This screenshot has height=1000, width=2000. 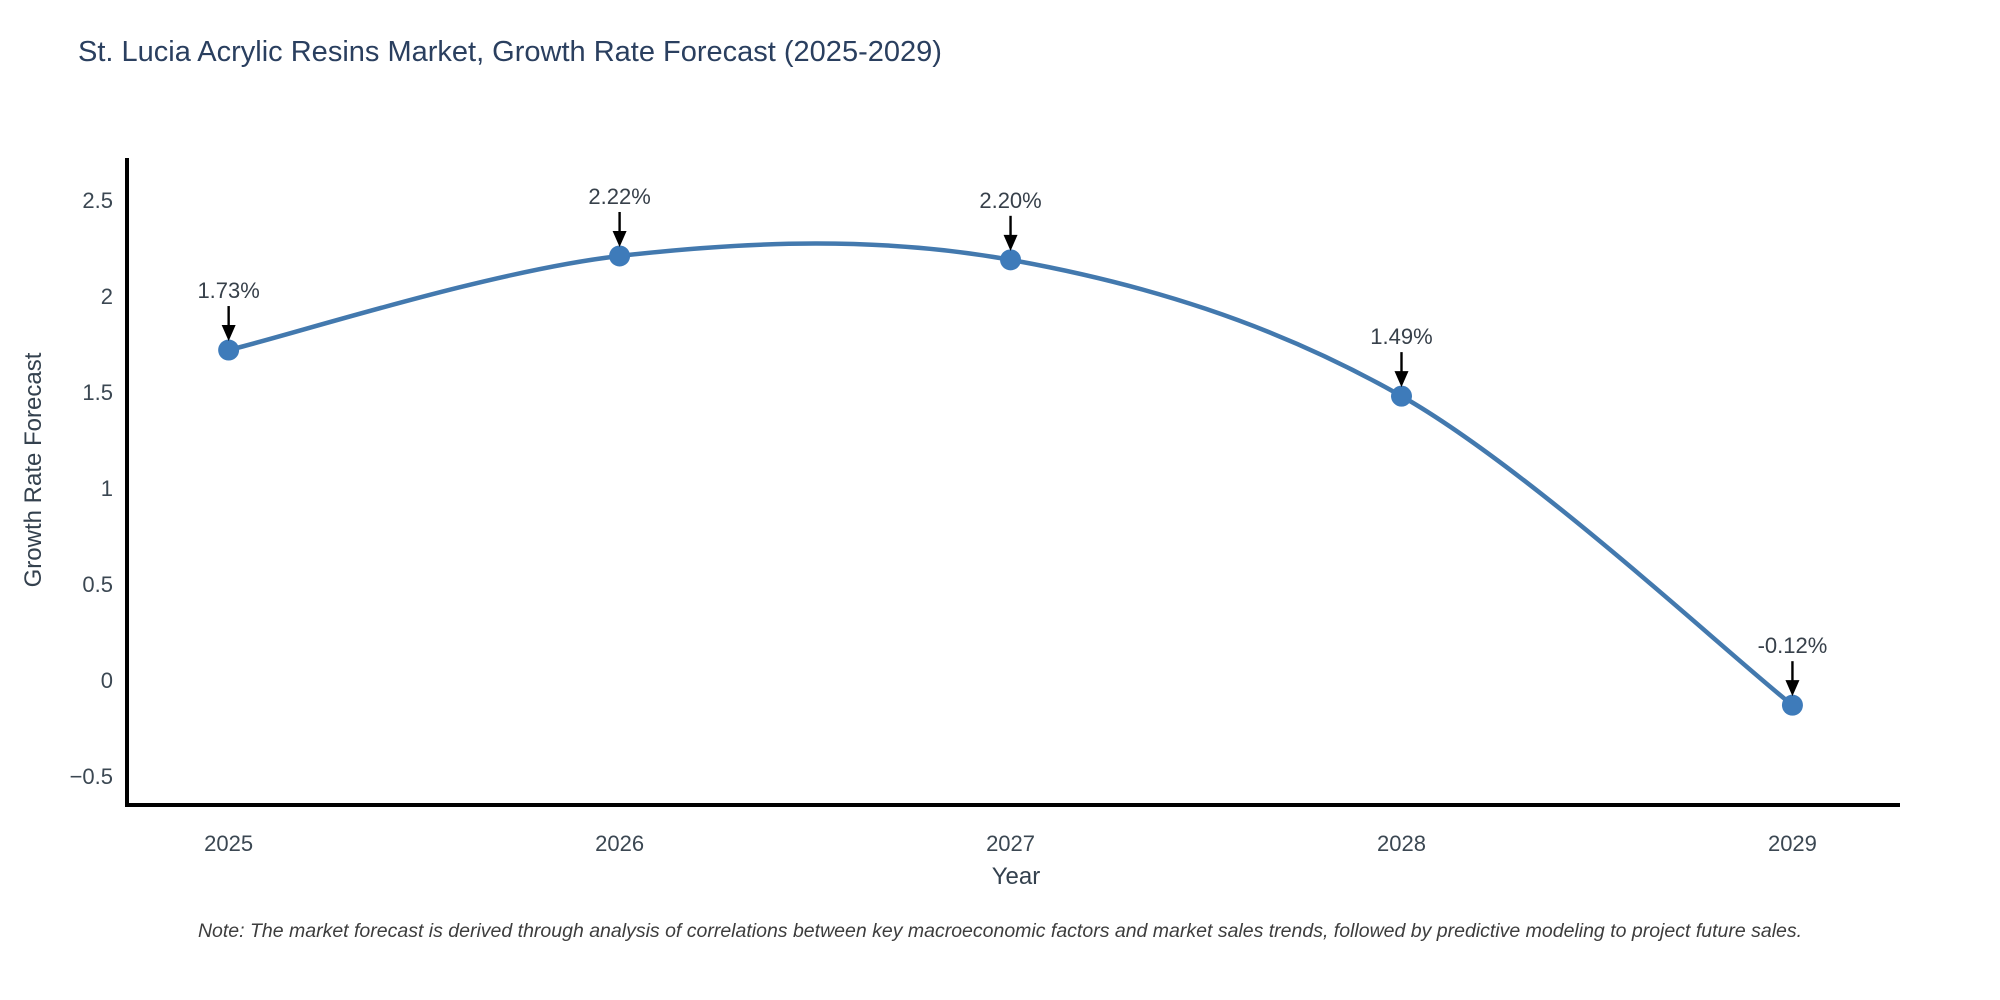 What do you see at coordinates (1401, 843) in the screenshot?
I see `x-tick-label: 2028` at bounding box center [1401, 843].